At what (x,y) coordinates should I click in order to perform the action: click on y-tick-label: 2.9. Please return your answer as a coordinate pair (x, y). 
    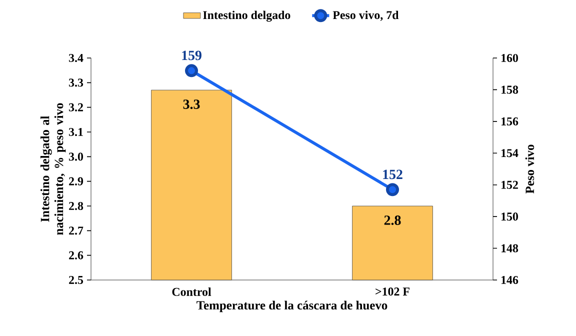
    Looking at the image, I should click on (76, 181).